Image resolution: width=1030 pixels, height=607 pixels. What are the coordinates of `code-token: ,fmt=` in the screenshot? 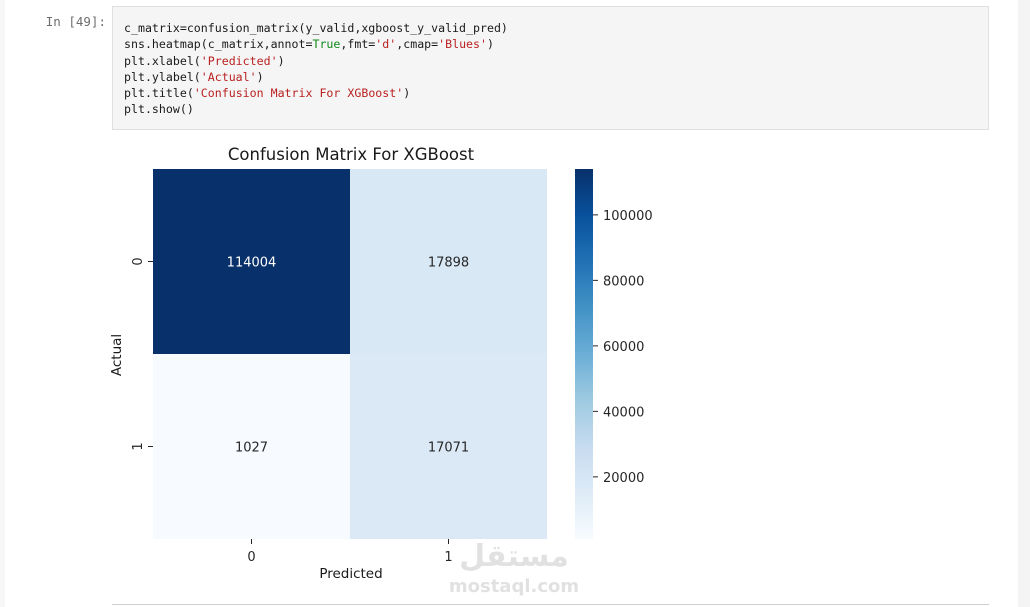 It's located at (358, 44).